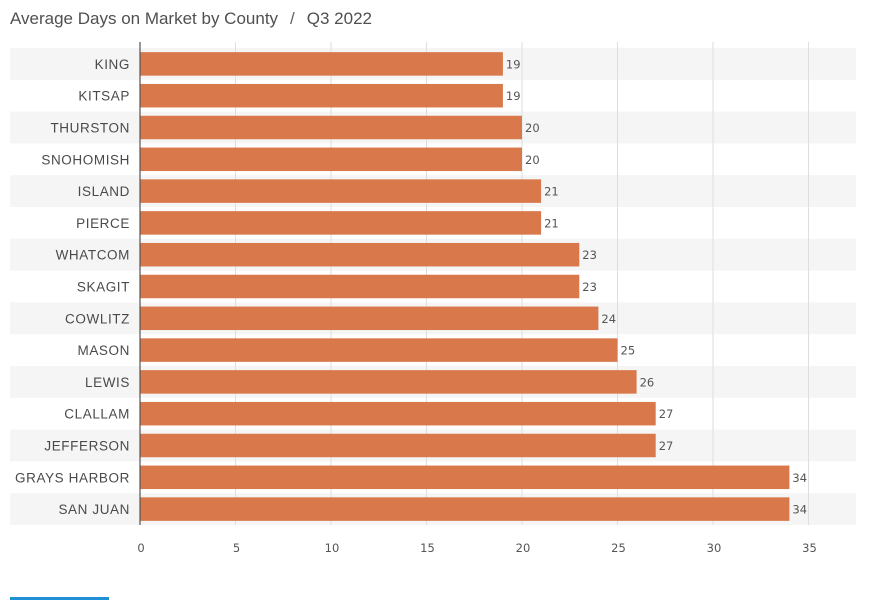 Image resolution: width=870 pixels, height=608 pixels. I want to click on category-label: SNOHOMISH, so click(85, 159).